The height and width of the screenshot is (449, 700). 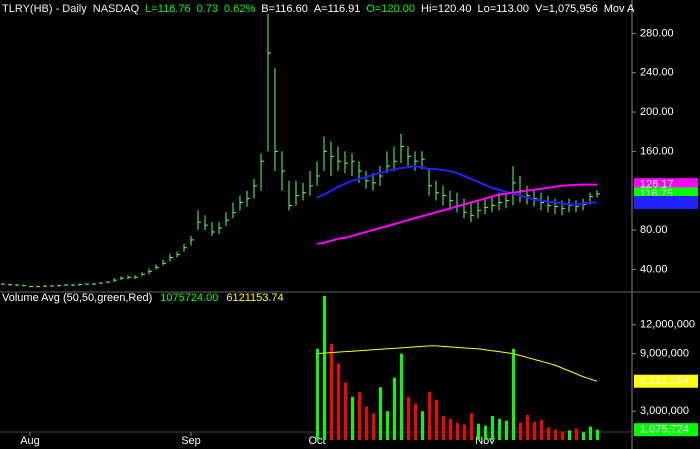 What do you see at coordinates (664, 354) in the screenshot?
I see `y-tick-label: 9,000,000` at bounding box center [664, 354].